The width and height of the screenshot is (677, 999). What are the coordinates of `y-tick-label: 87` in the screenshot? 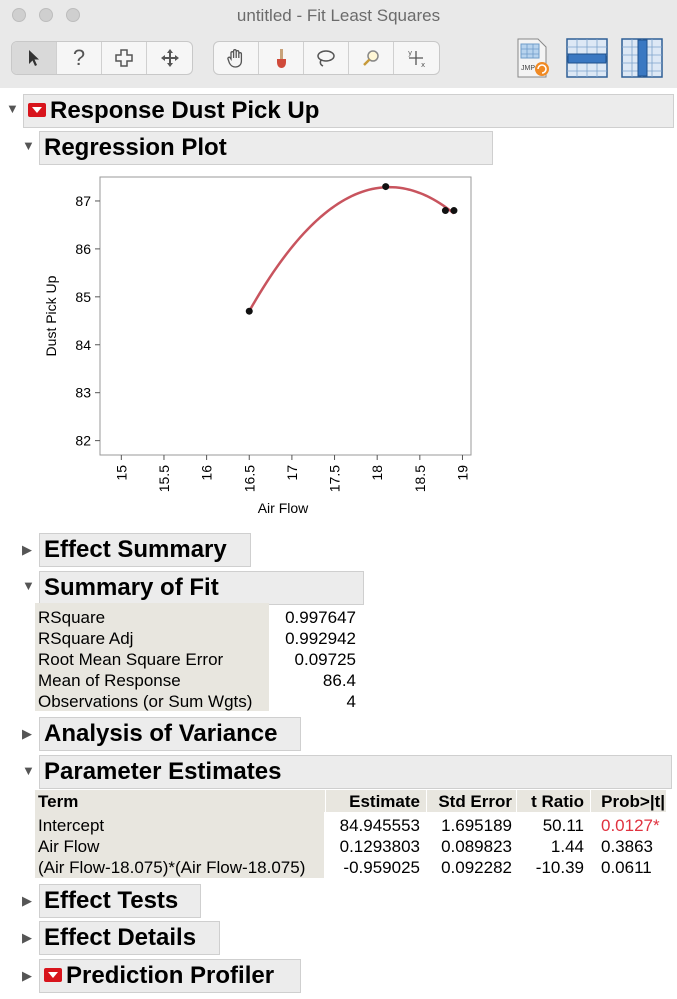 It's located at (83, 201).